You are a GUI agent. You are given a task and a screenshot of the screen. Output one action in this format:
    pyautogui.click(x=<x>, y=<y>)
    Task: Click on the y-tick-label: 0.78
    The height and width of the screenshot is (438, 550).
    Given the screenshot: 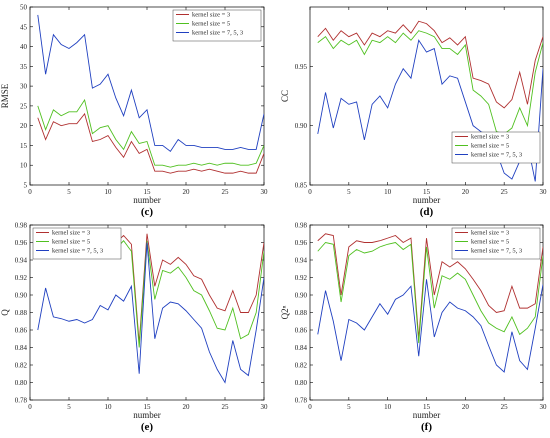 What is the action you would take?
    pyautogui.click(x=21, y=401)
    